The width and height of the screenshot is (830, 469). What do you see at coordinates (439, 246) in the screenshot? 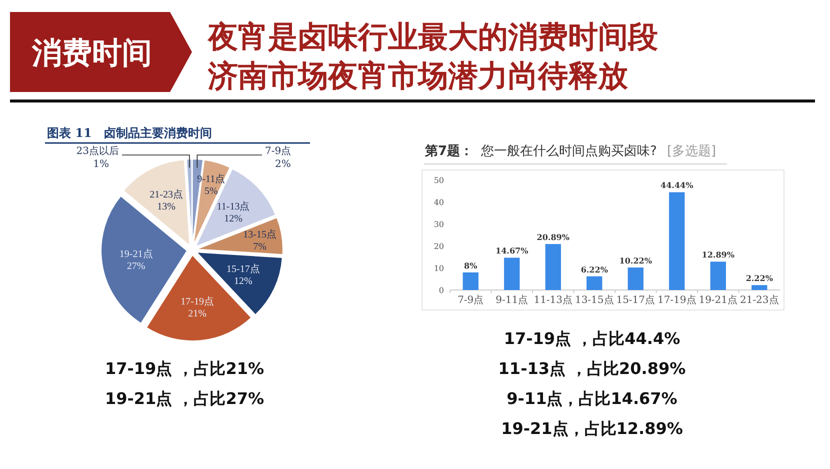
I see `y-tick-label: 20` at bounding box center [439, 246].